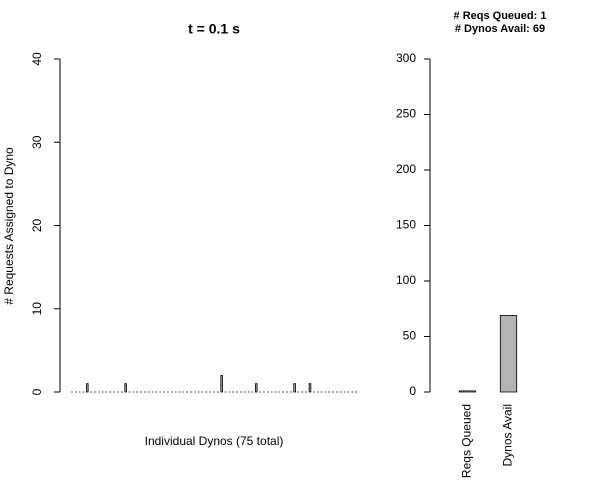  I want to click on y-tick-label: 100, so click(406, 280).